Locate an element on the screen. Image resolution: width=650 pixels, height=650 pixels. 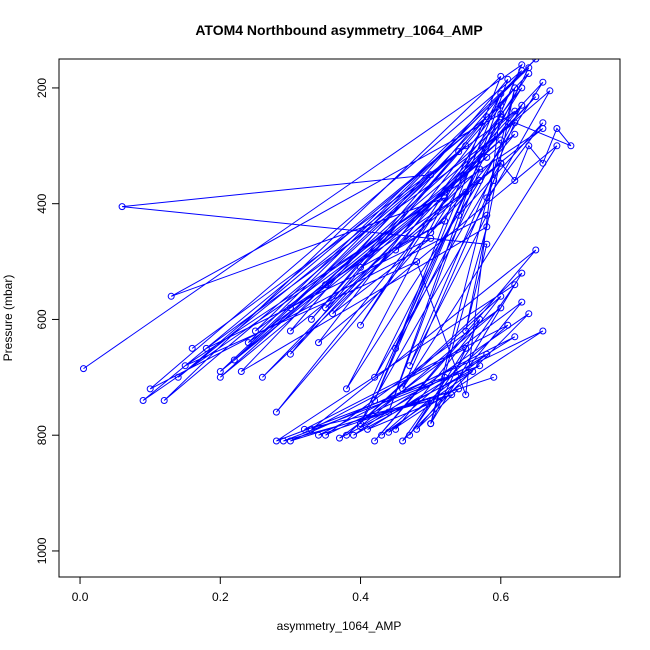
x-tick-label: 0.0 is located at coordinates (80, 597).